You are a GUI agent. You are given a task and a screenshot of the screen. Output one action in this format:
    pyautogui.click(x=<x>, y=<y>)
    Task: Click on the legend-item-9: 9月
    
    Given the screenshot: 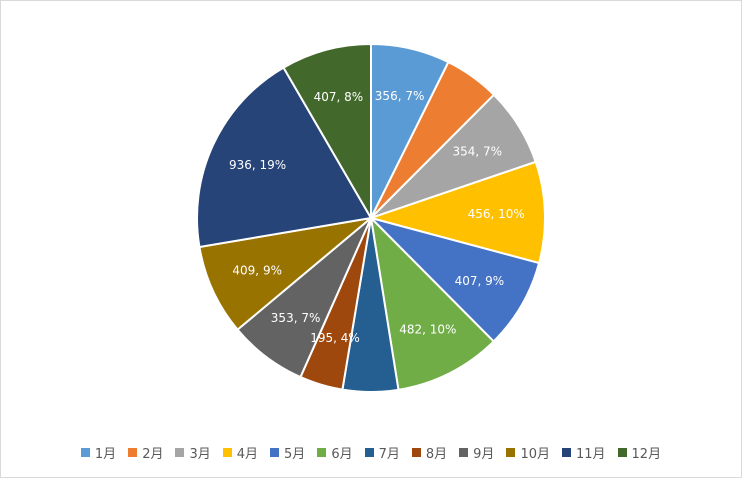 What is the action you would take?
    pyautogui.click(x=476, y=452)
    